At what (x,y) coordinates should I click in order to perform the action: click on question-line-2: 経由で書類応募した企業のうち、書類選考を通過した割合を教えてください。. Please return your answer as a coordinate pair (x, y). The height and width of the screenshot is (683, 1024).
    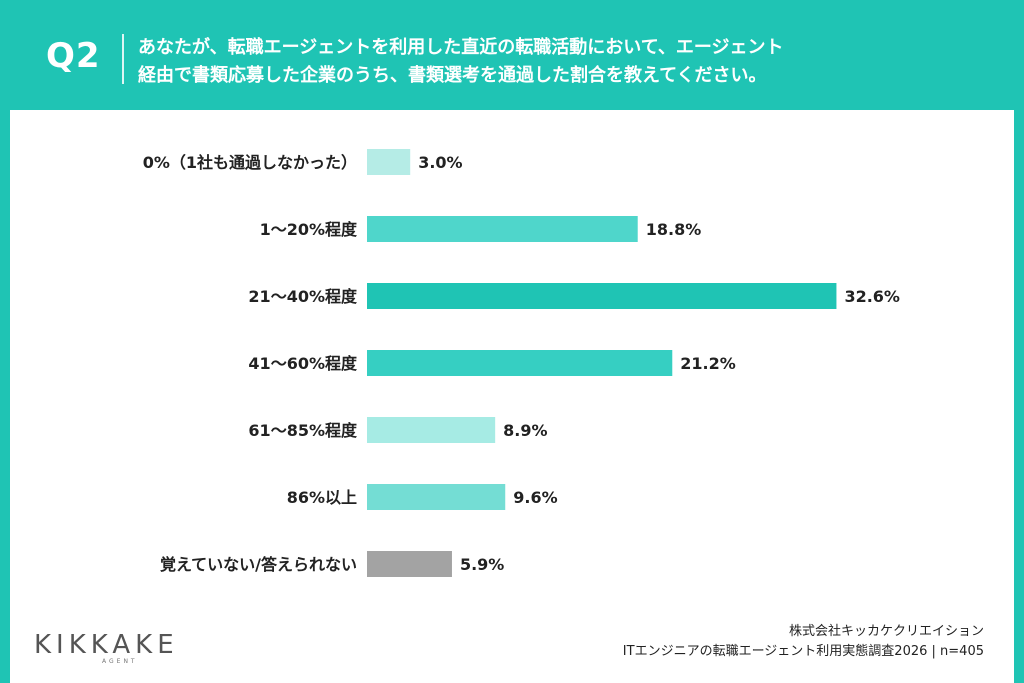
    Looking at the image, I should click on (452, 75).